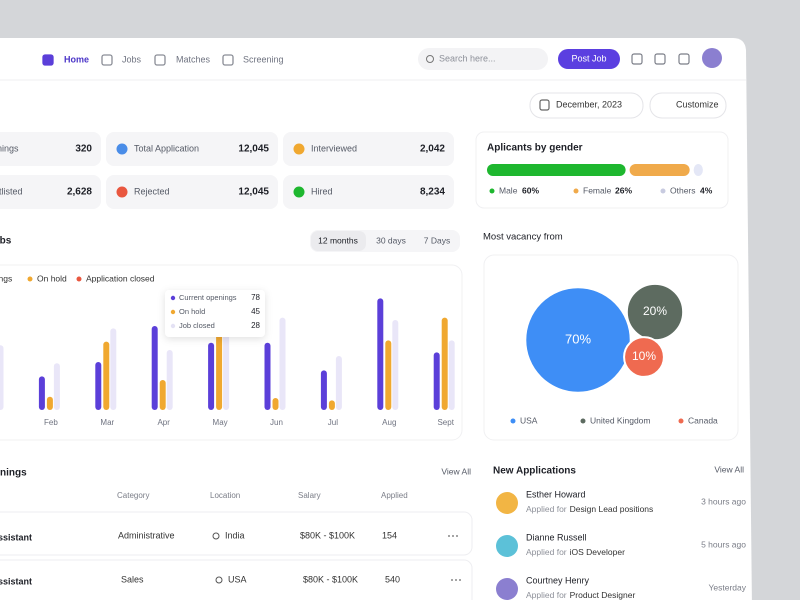  I want to click on applied-time: 3 hours ago, so click(723, 501).